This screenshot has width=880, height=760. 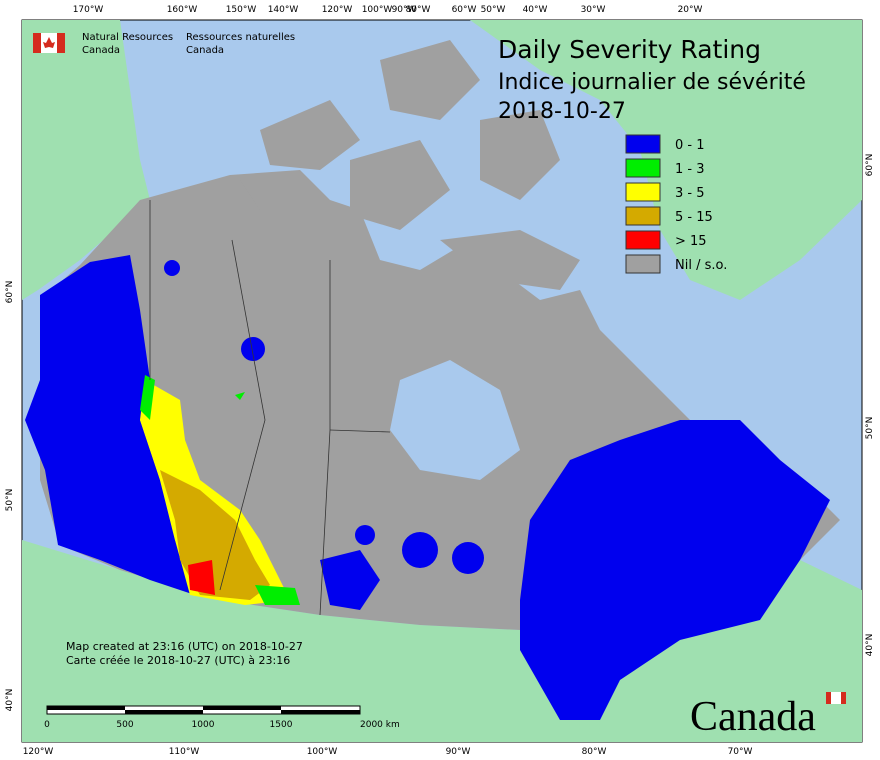 I want to click on scale-label: 2000 km, so click(x=380, y=725).